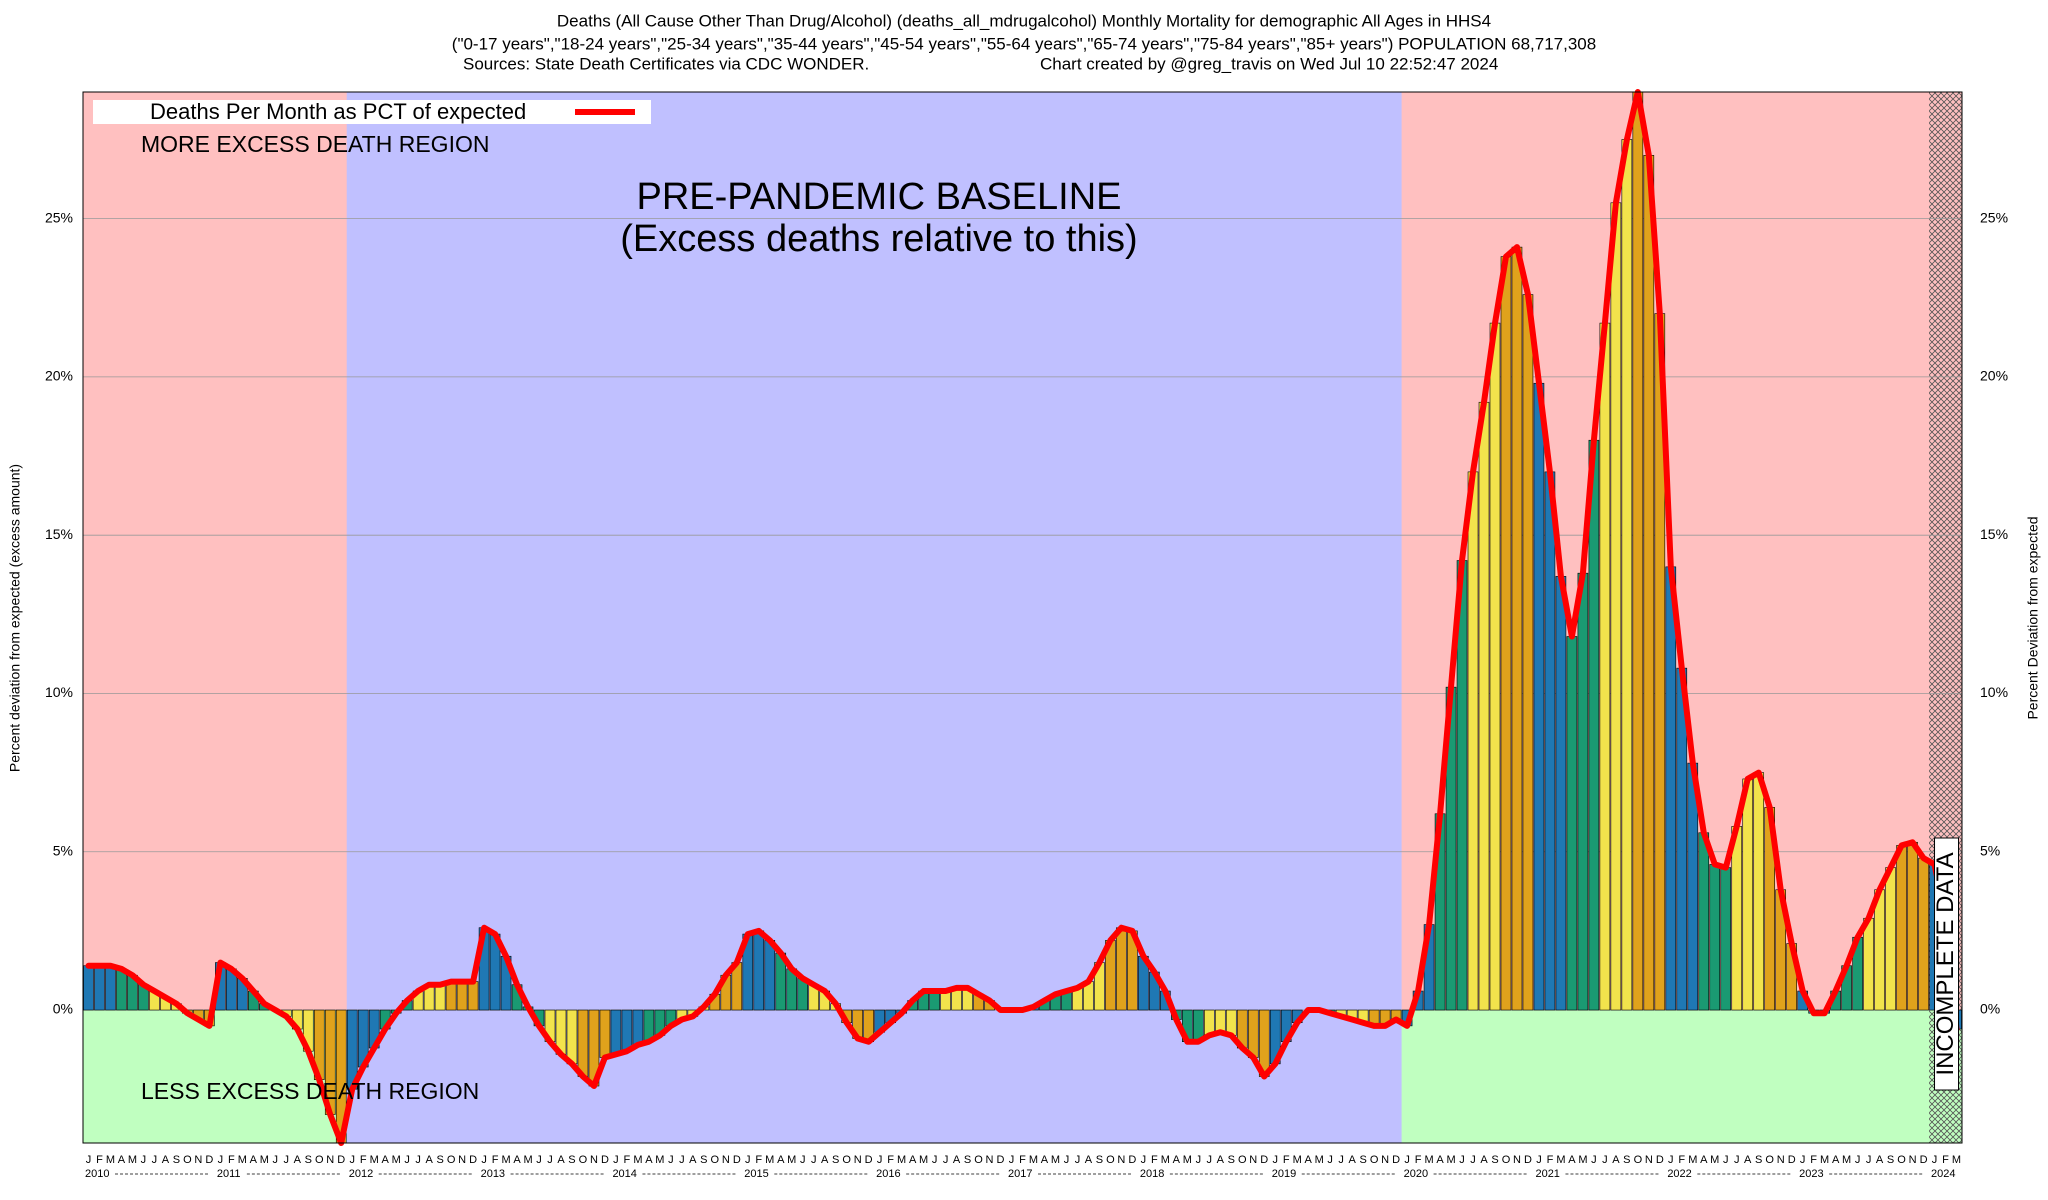  I want to click on y2-axis-label: Percent Deviation from expected, so click(2033, 617).